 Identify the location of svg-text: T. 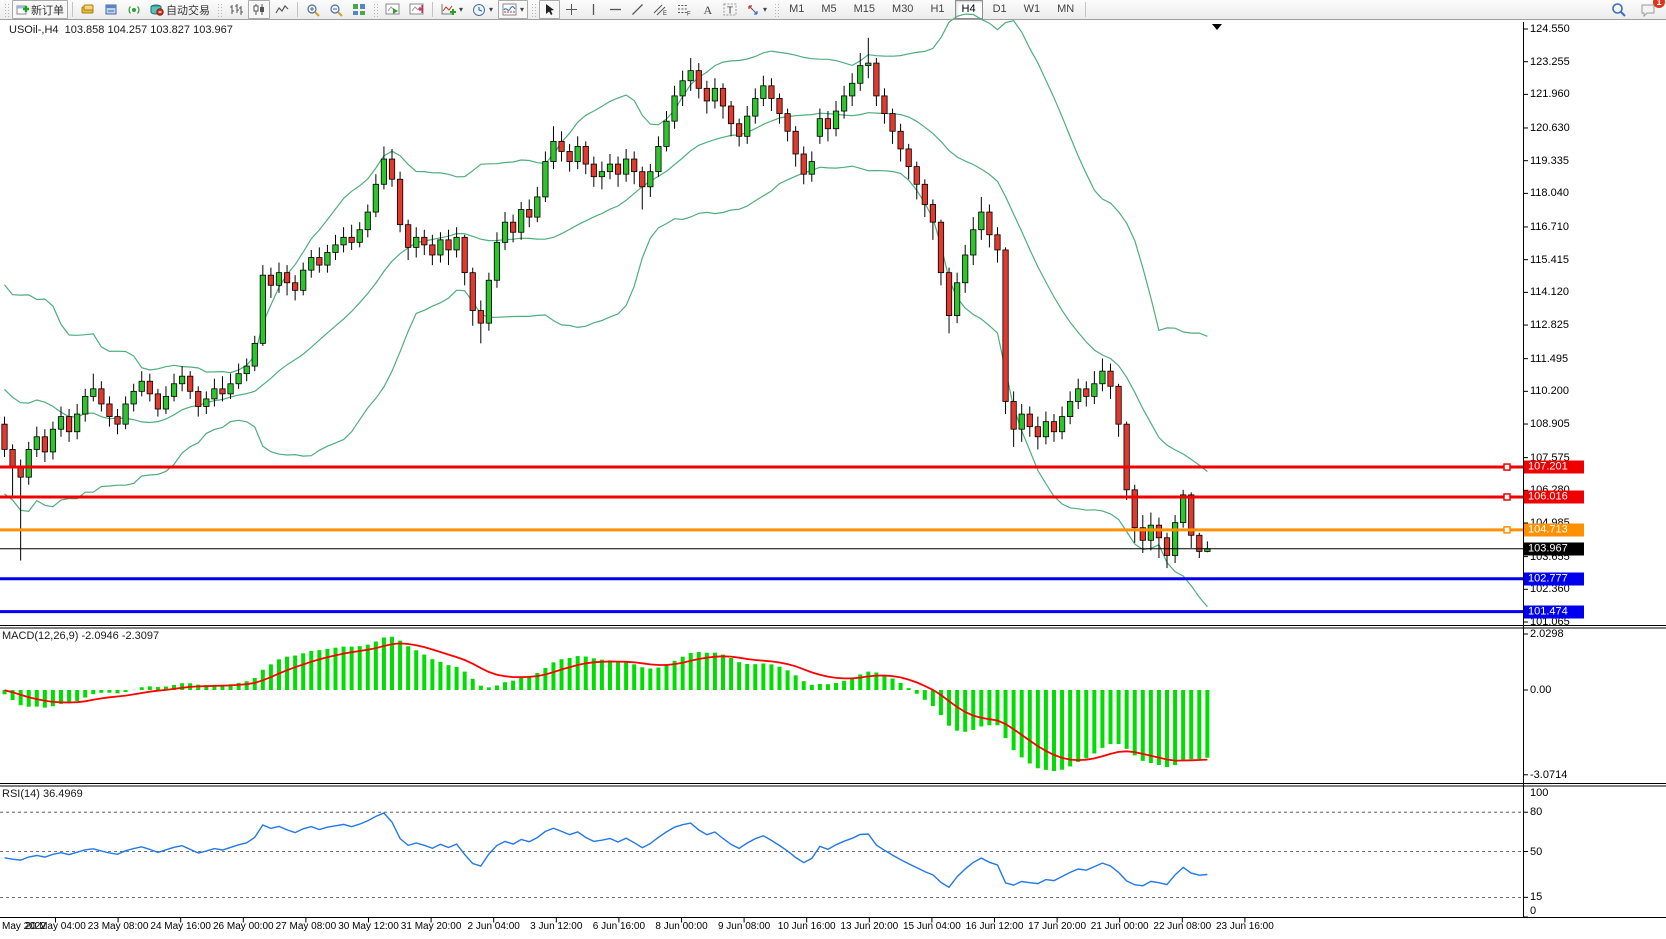
(730, 11).